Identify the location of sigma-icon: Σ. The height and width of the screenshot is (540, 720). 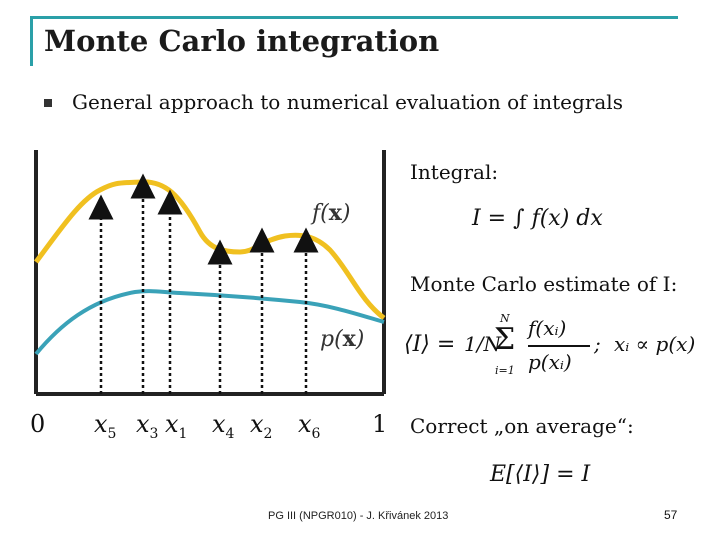
(505, 339).